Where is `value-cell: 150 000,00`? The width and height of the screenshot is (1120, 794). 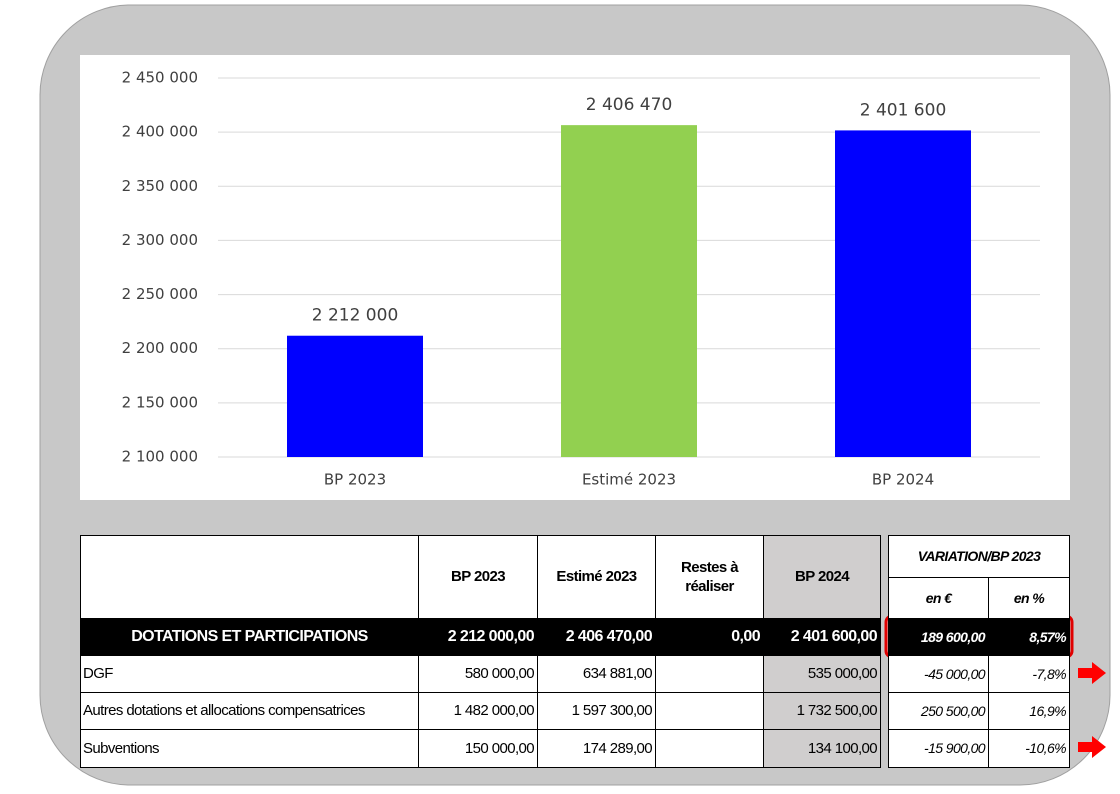 value-cell: 150 000,00 is located at coordinates (478, 748).